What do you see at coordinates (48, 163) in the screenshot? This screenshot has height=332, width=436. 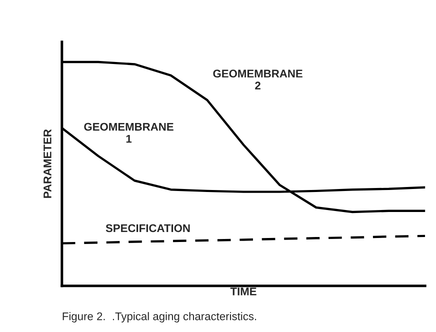 I see `y-axis-title: PARAMETER` at bounding box center [48, 163].